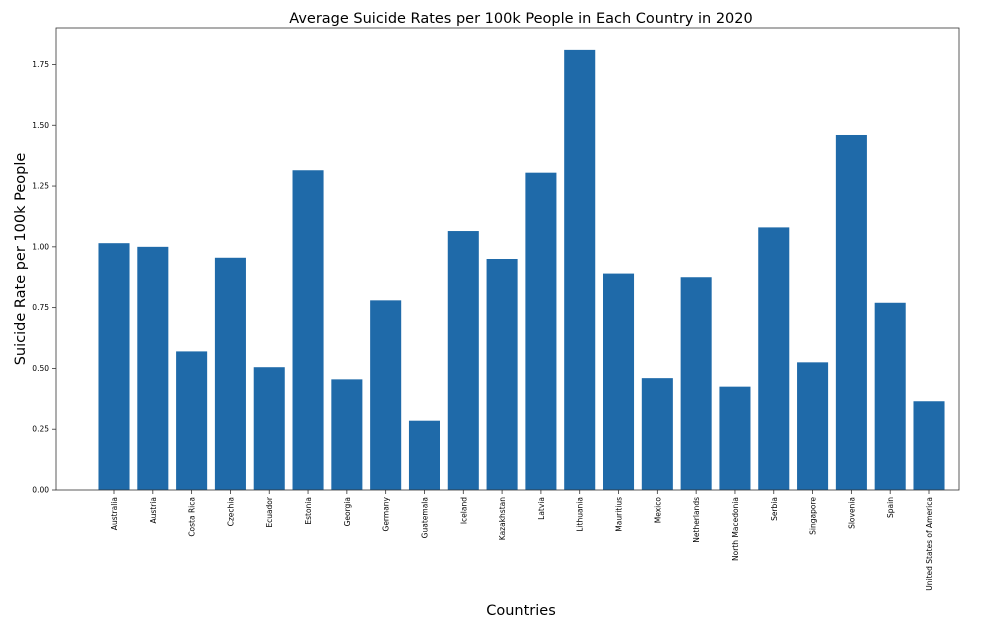 Image resolution: width=989 pixels, height=626 pixels. What do you see at coordinates (774, 358) in the screenshot?
I see `bar-serbia` at bounding box center [774, 358].